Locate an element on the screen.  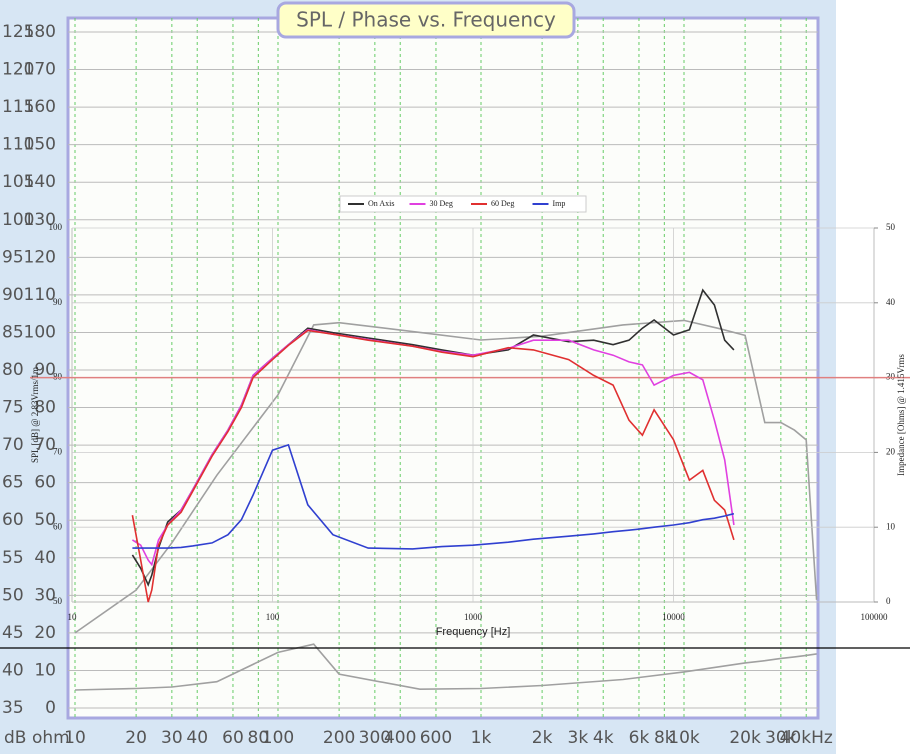
x-tick-label: 30k is located at coordinates (781, 738).